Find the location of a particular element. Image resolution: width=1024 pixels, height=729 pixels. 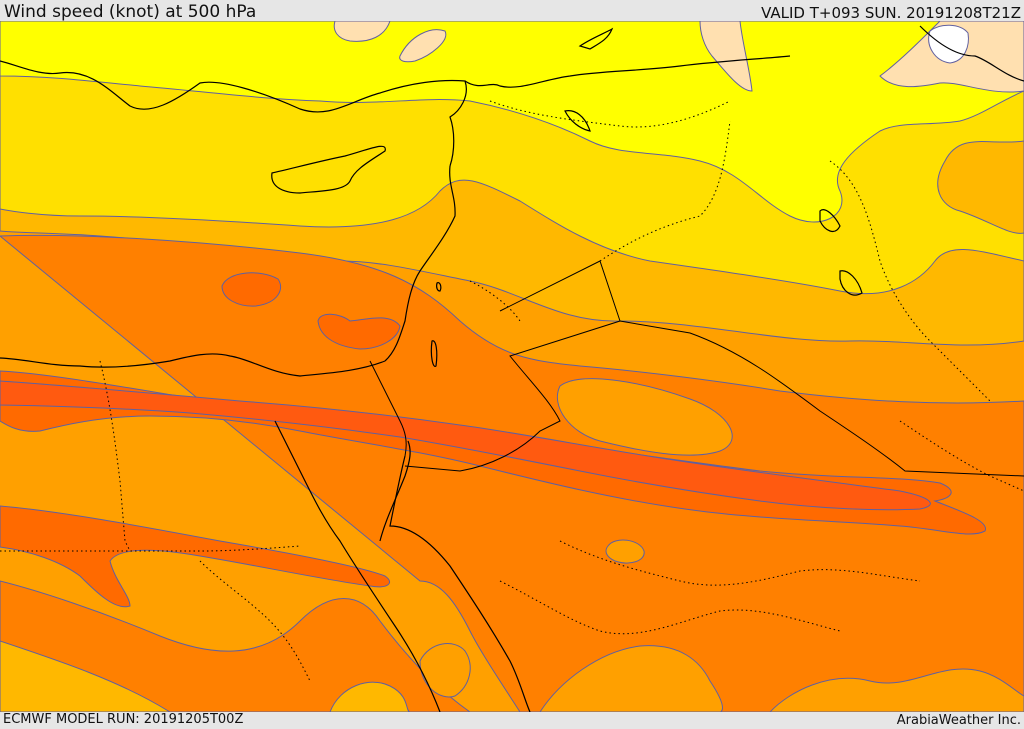

border-syria-turkey is located at coordinates (610, 114).